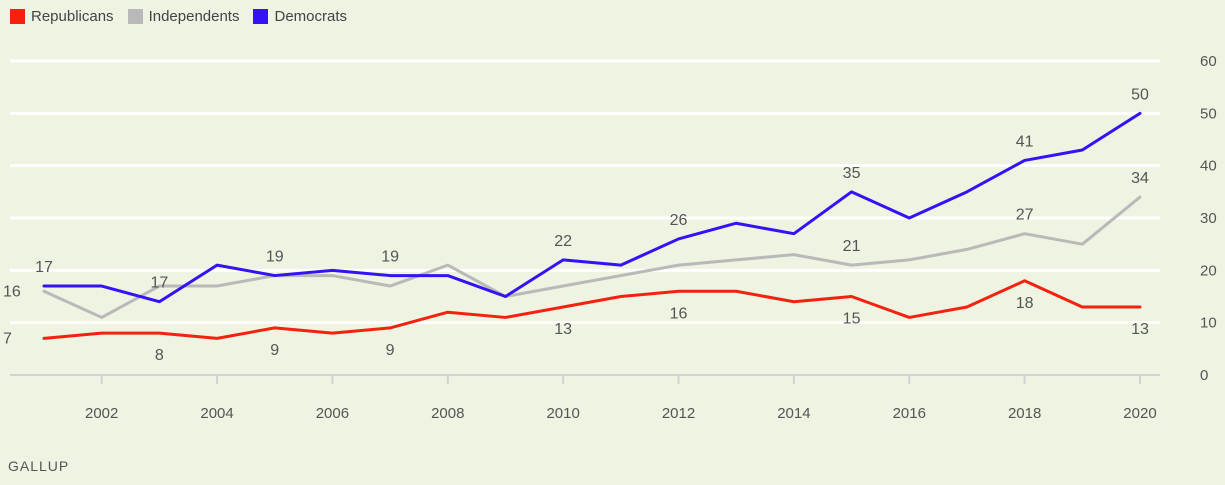 The width and height of the screenshot is (1225, 485). What do you see at coordinates (1140, 178) in the screenshot?
I see `data-label-independents-2020: 34` at bounding box center [1140, 178].